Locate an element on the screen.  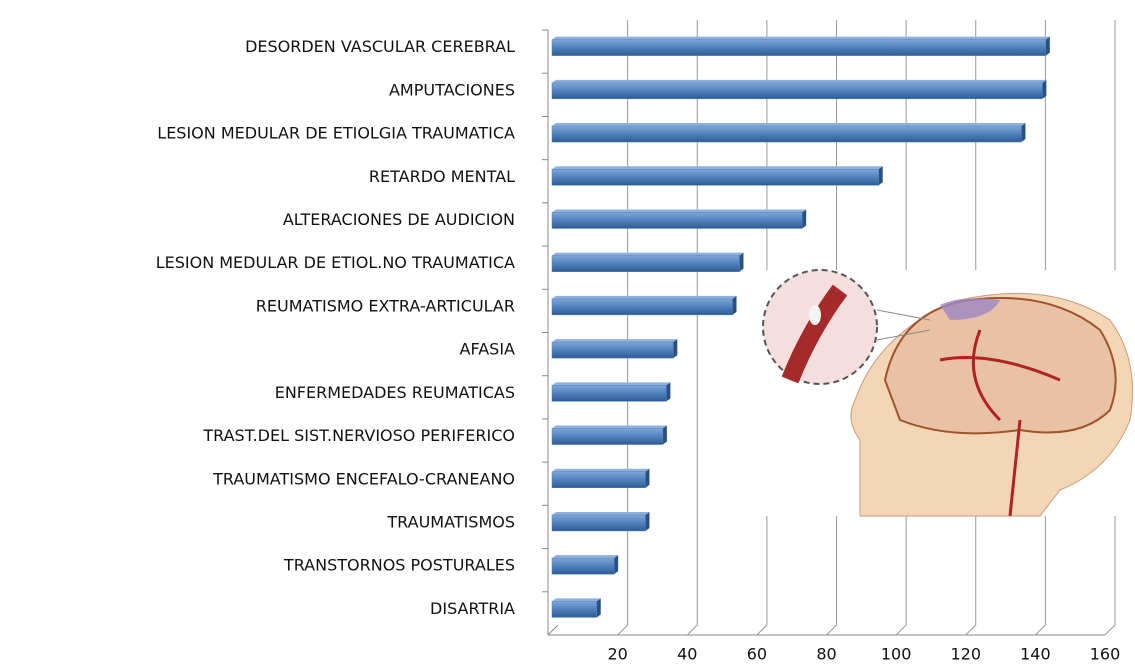
y-tick-label: RETARDO MENTAL is located at coordinates (442, 176).